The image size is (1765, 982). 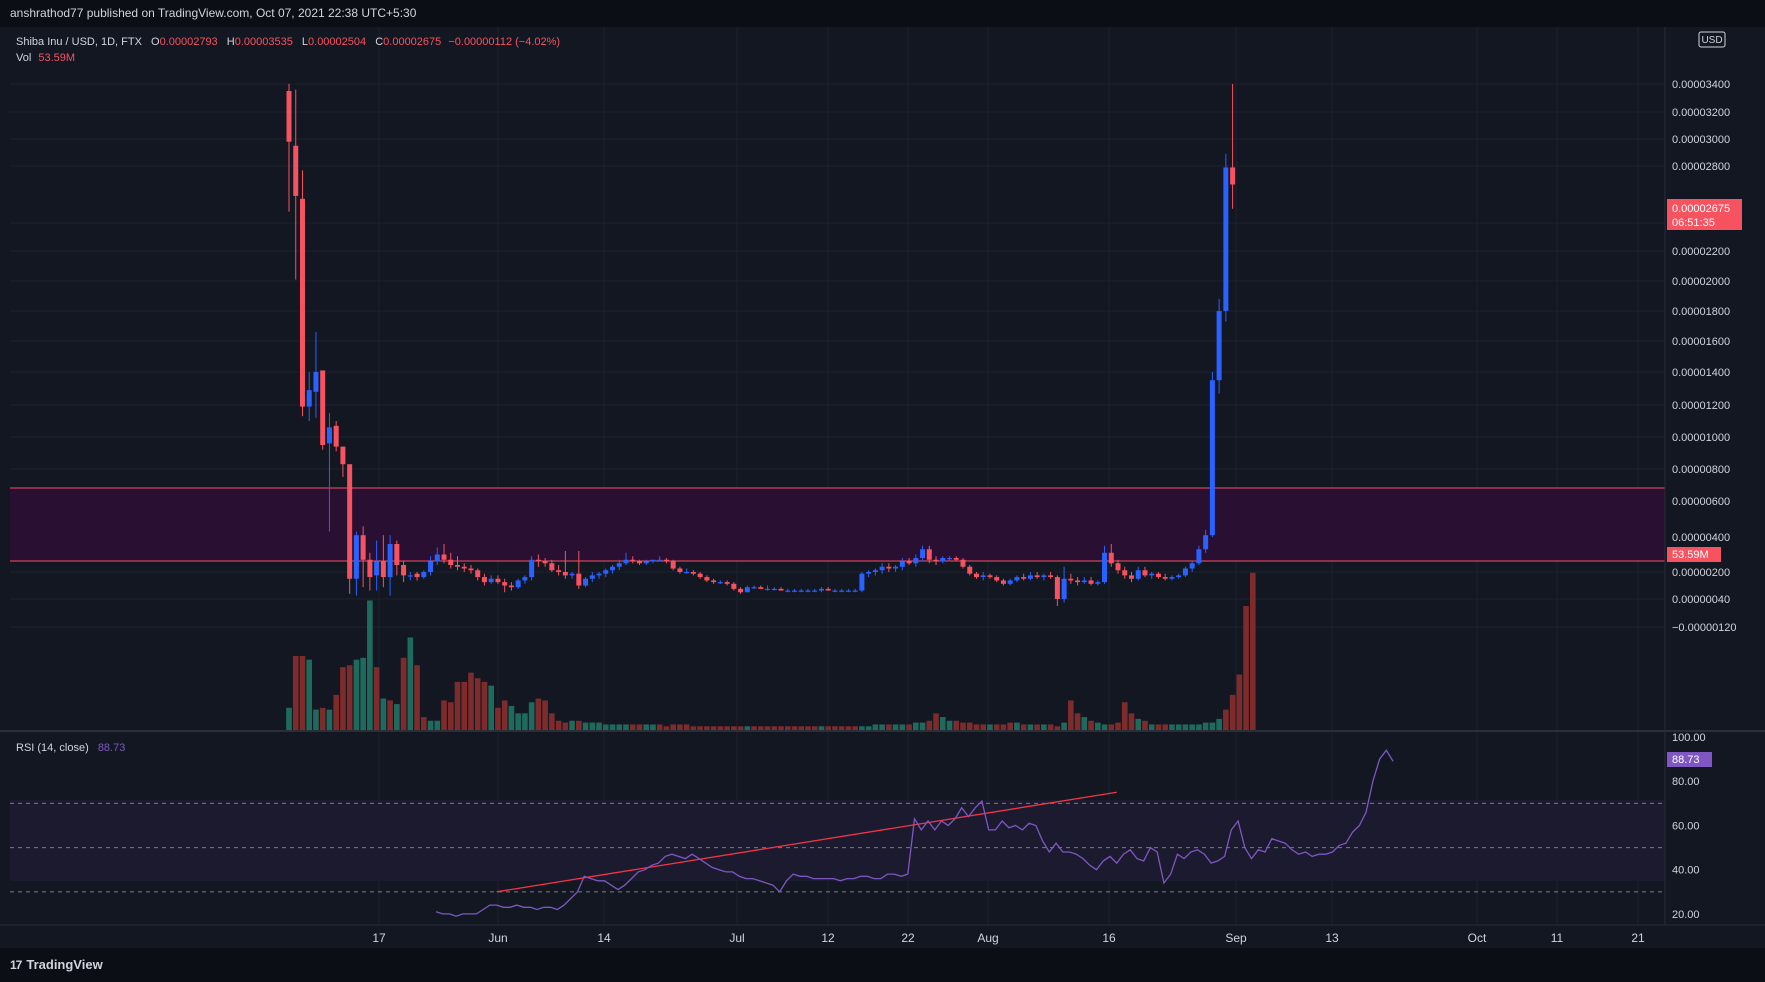 I want to click on volume-badge-text: 53.59M, so click(x=1690, y=555).